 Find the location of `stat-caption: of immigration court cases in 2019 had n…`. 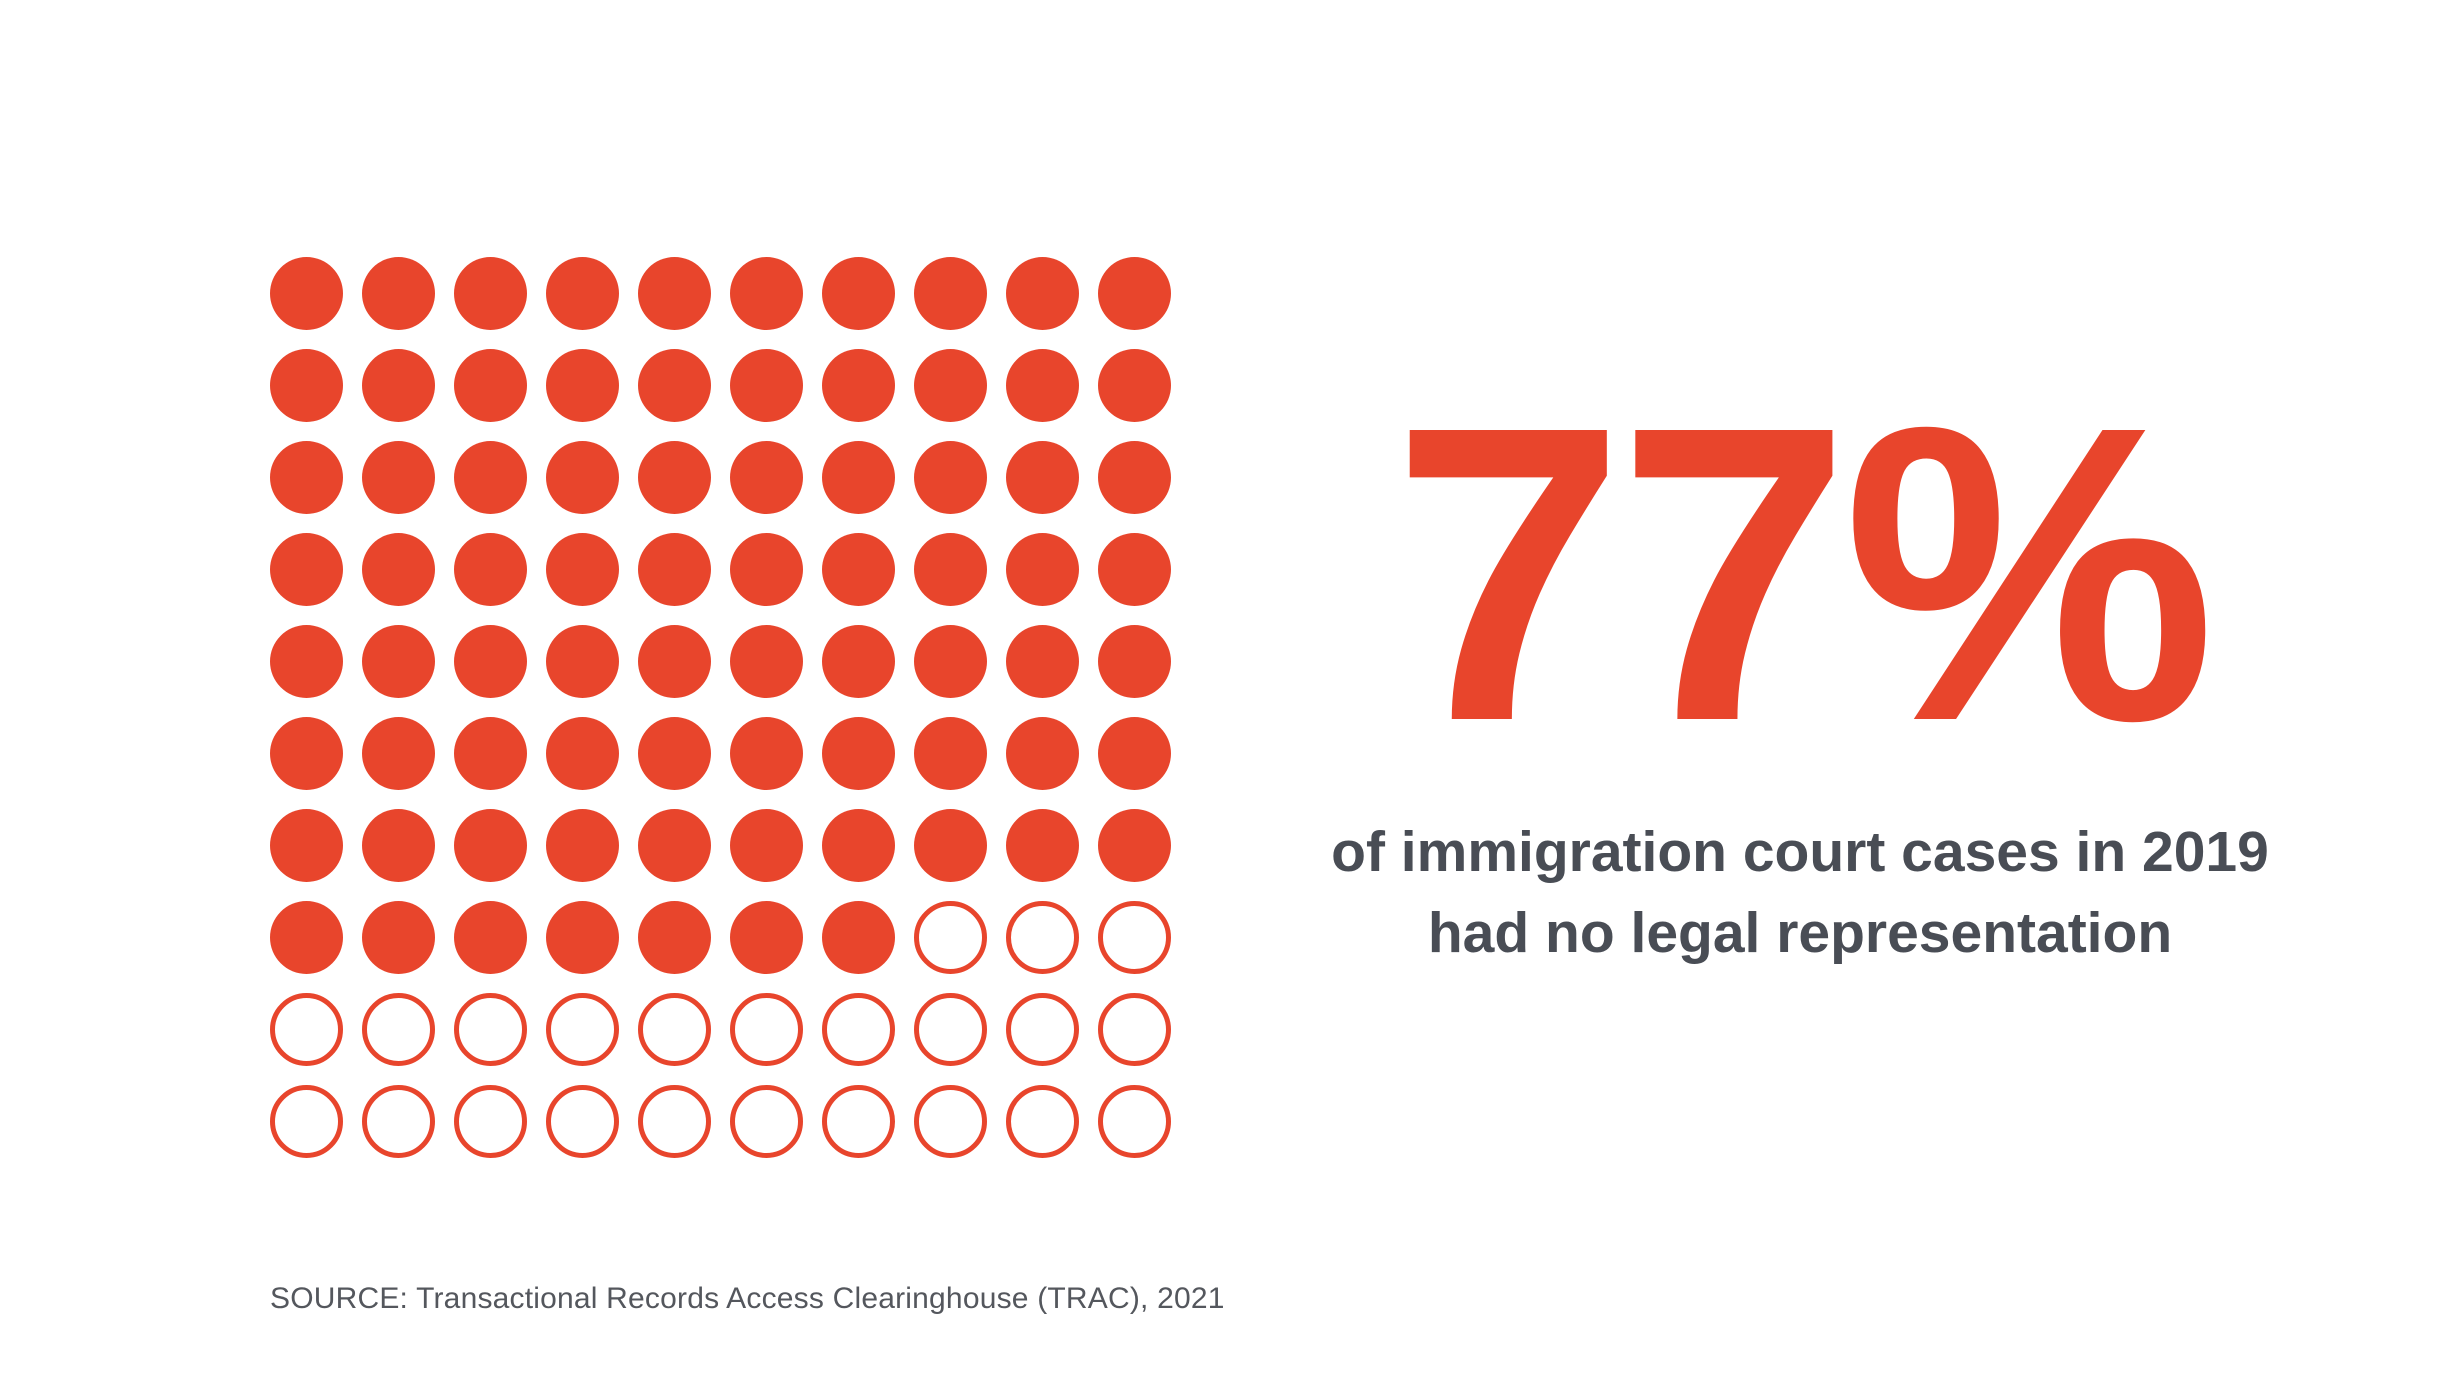

stat-caption: of immigration court cases in 2019 had n… is located at coordinates (1800, 893).